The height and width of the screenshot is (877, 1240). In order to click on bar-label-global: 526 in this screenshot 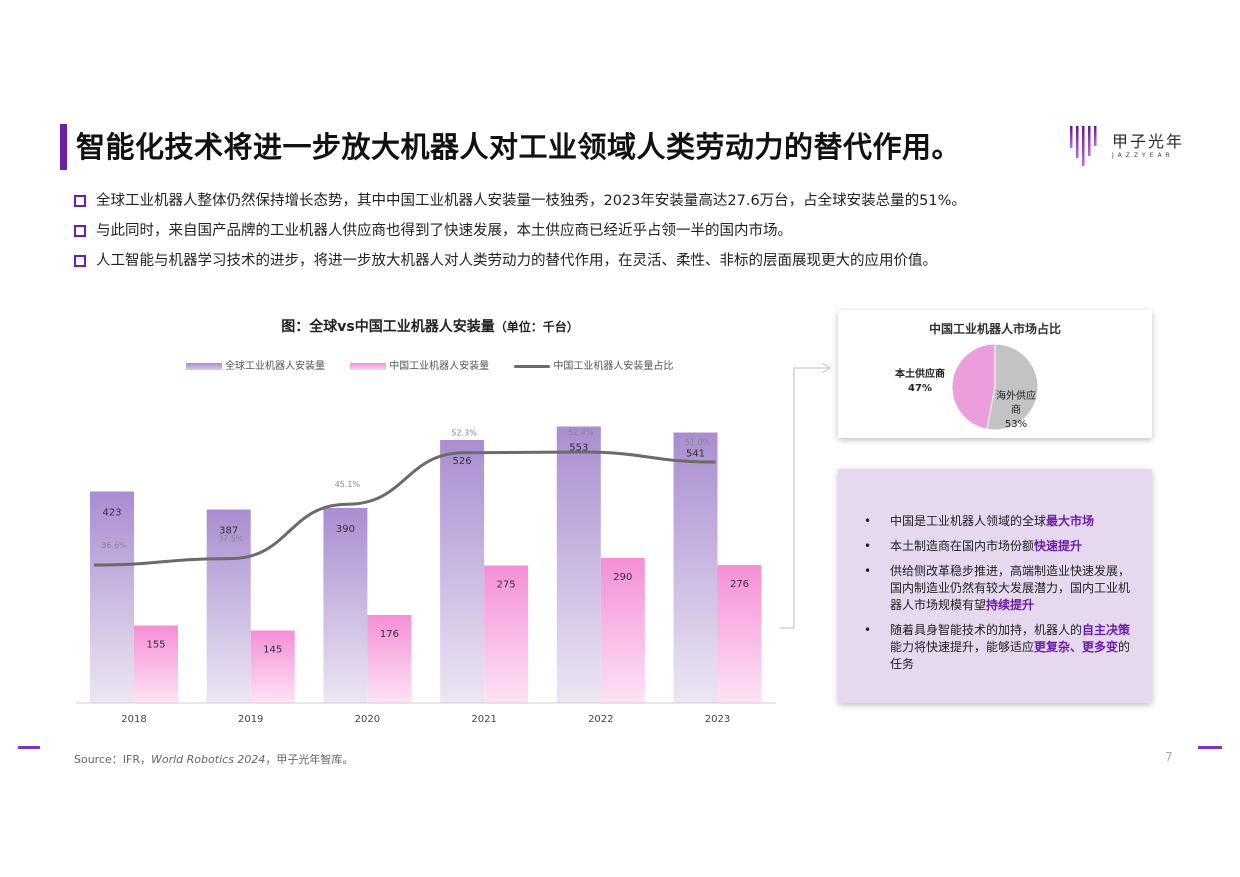, I will do `click(462, 461)`.